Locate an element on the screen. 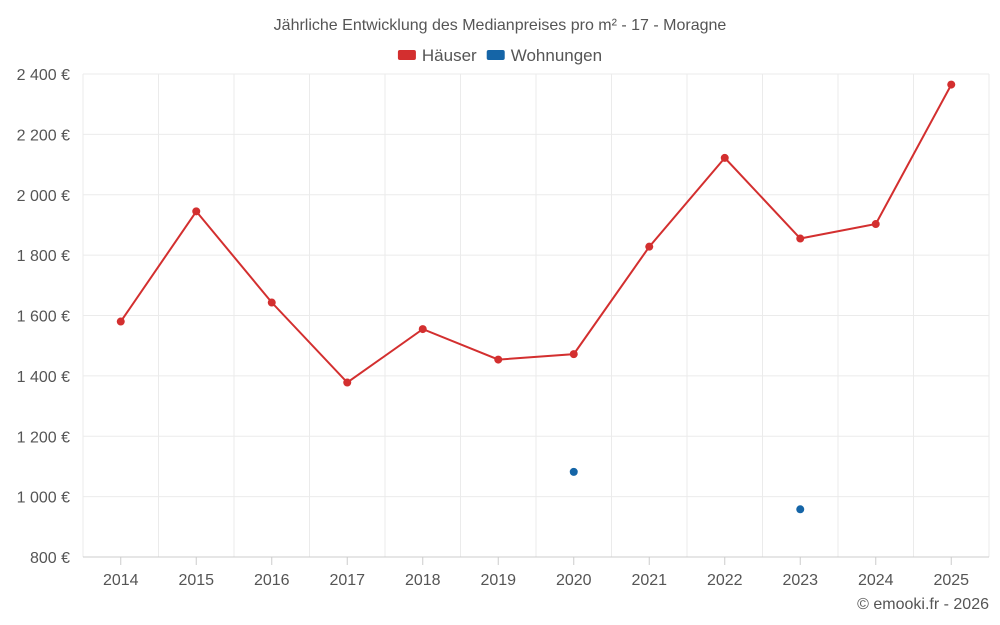  y-tick-label: 2 000 € is located at coordinates (43, 196).